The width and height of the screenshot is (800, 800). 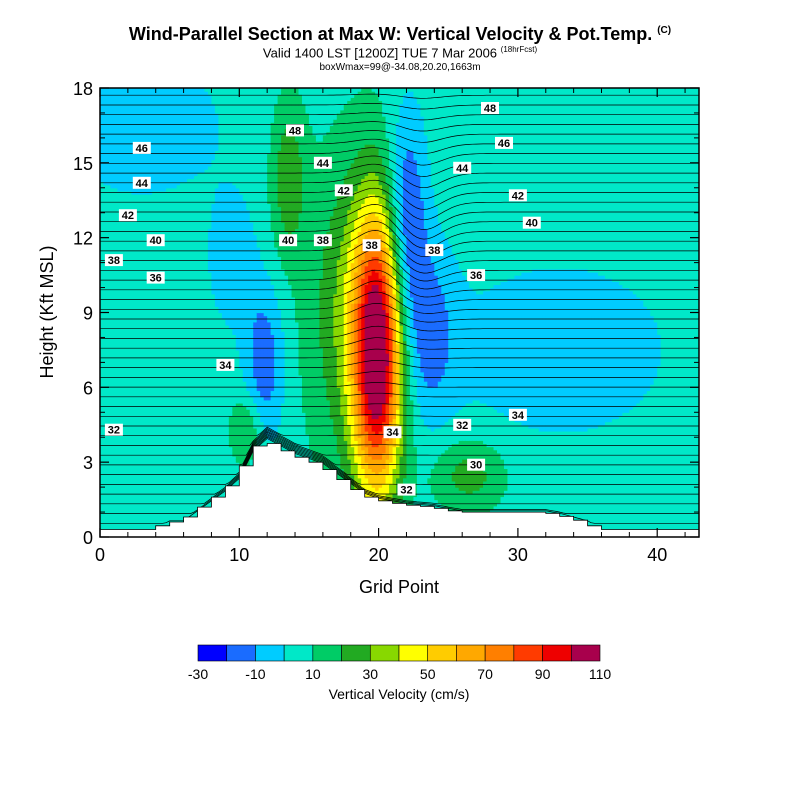 What do you see at coordinates (399, 587) in the screenshot?
I see `x-axis-label: Grid Point` at bounding box center [399, 587].